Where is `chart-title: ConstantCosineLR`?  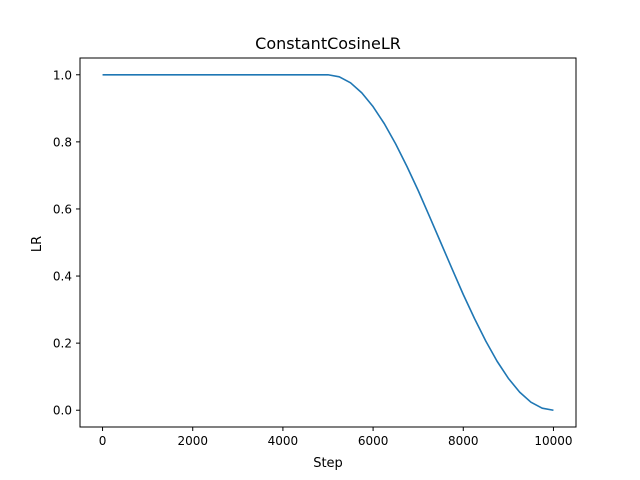
chart-title: ConstantCosineLR is located at coordinates (328, 43).